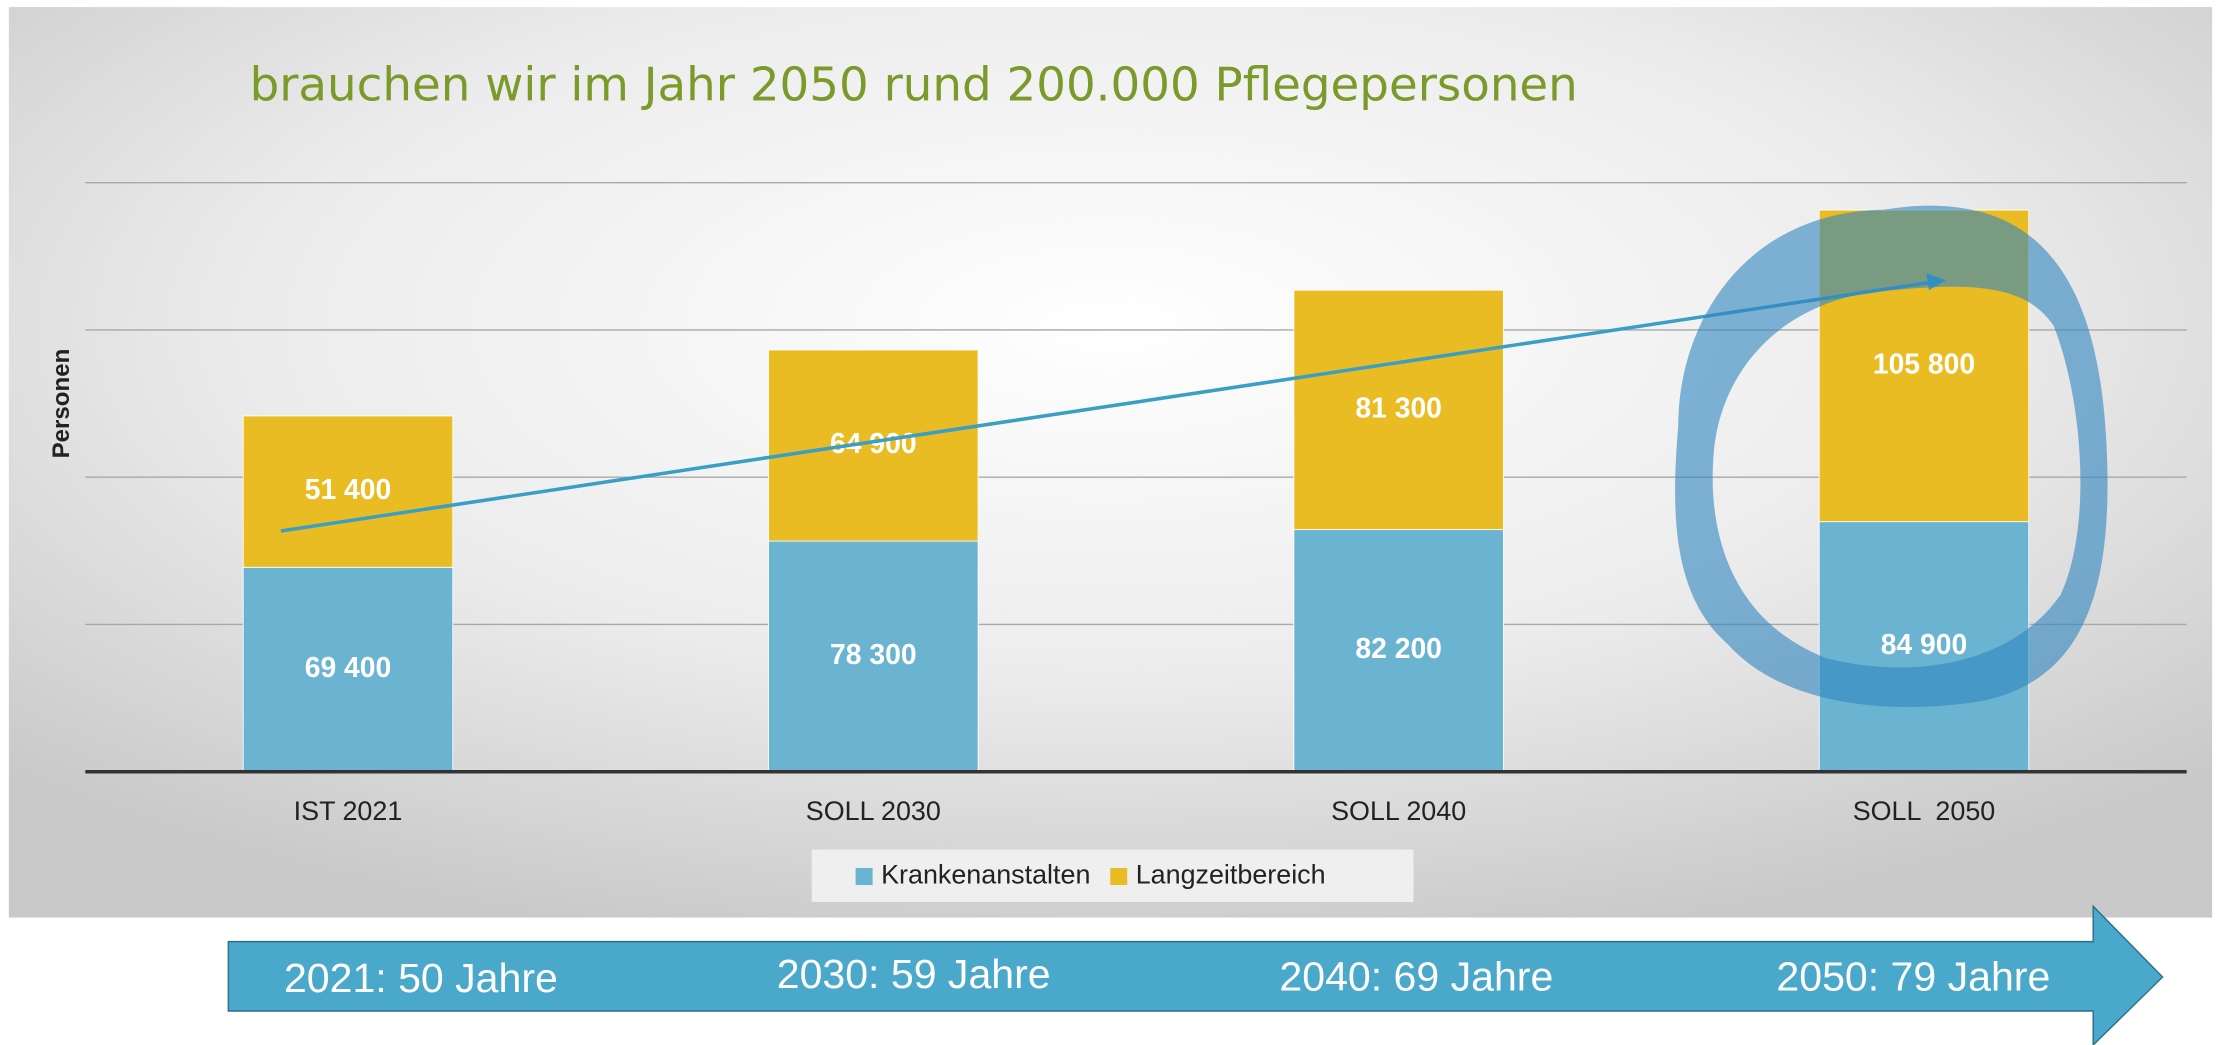  Describe the element at coordinates (61, 404) in the screenshot. I see `y-axis-label: Personen` at that location.